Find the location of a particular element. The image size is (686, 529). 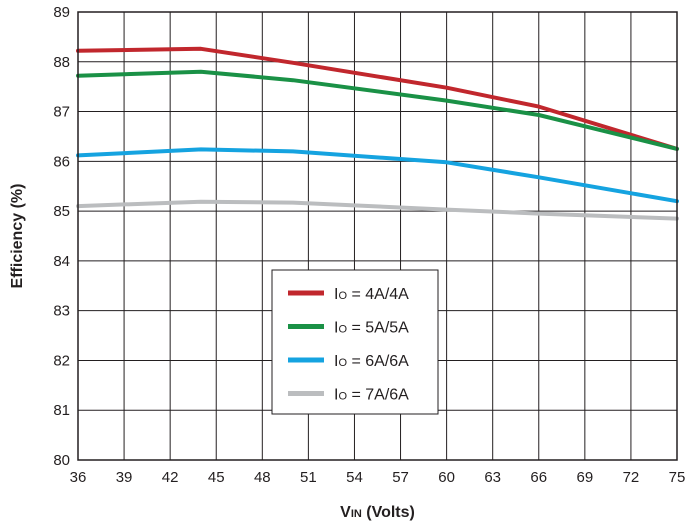

x-tick-label-12: 72 is located at coordinates (631, 477).